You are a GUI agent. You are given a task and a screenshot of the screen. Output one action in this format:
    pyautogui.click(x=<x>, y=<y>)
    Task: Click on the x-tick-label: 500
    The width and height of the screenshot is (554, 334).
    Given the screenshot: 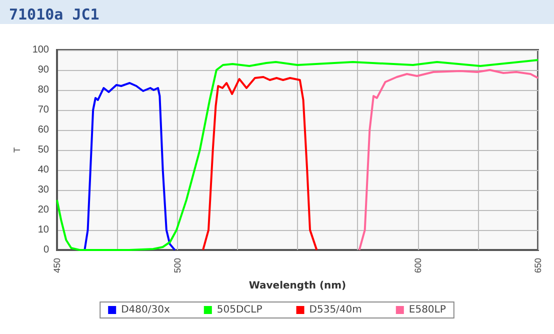 What is the action you would take?
    pyautogui.click(x=177, y=266)
    